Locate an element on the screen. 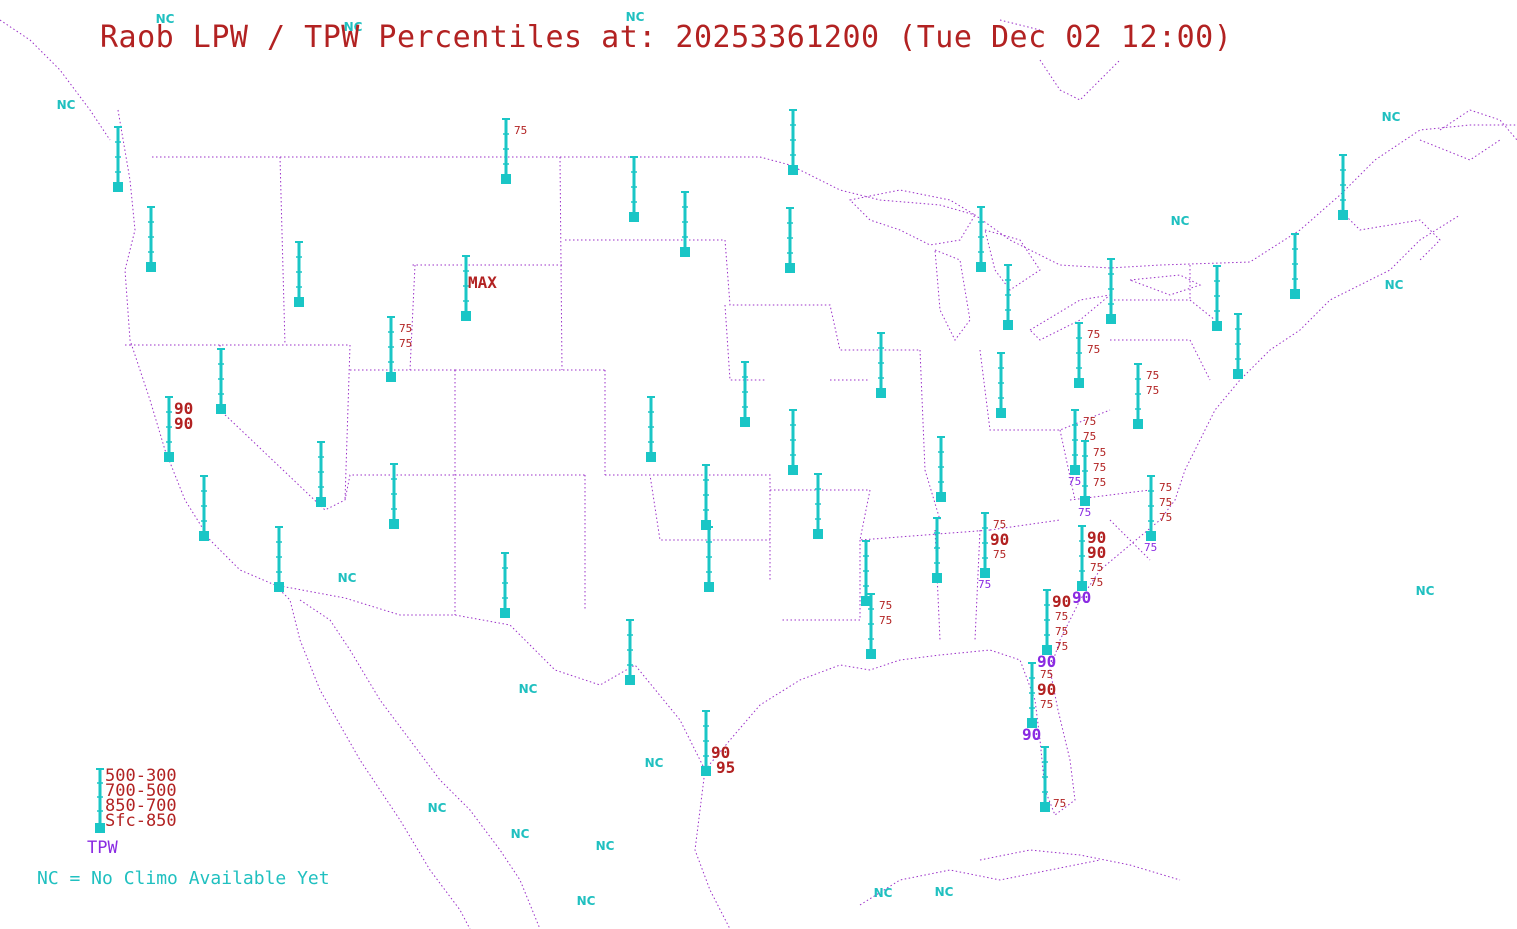 This screenshot has height=929, width=1517. mexico-border is located at coordinates (490, 677).